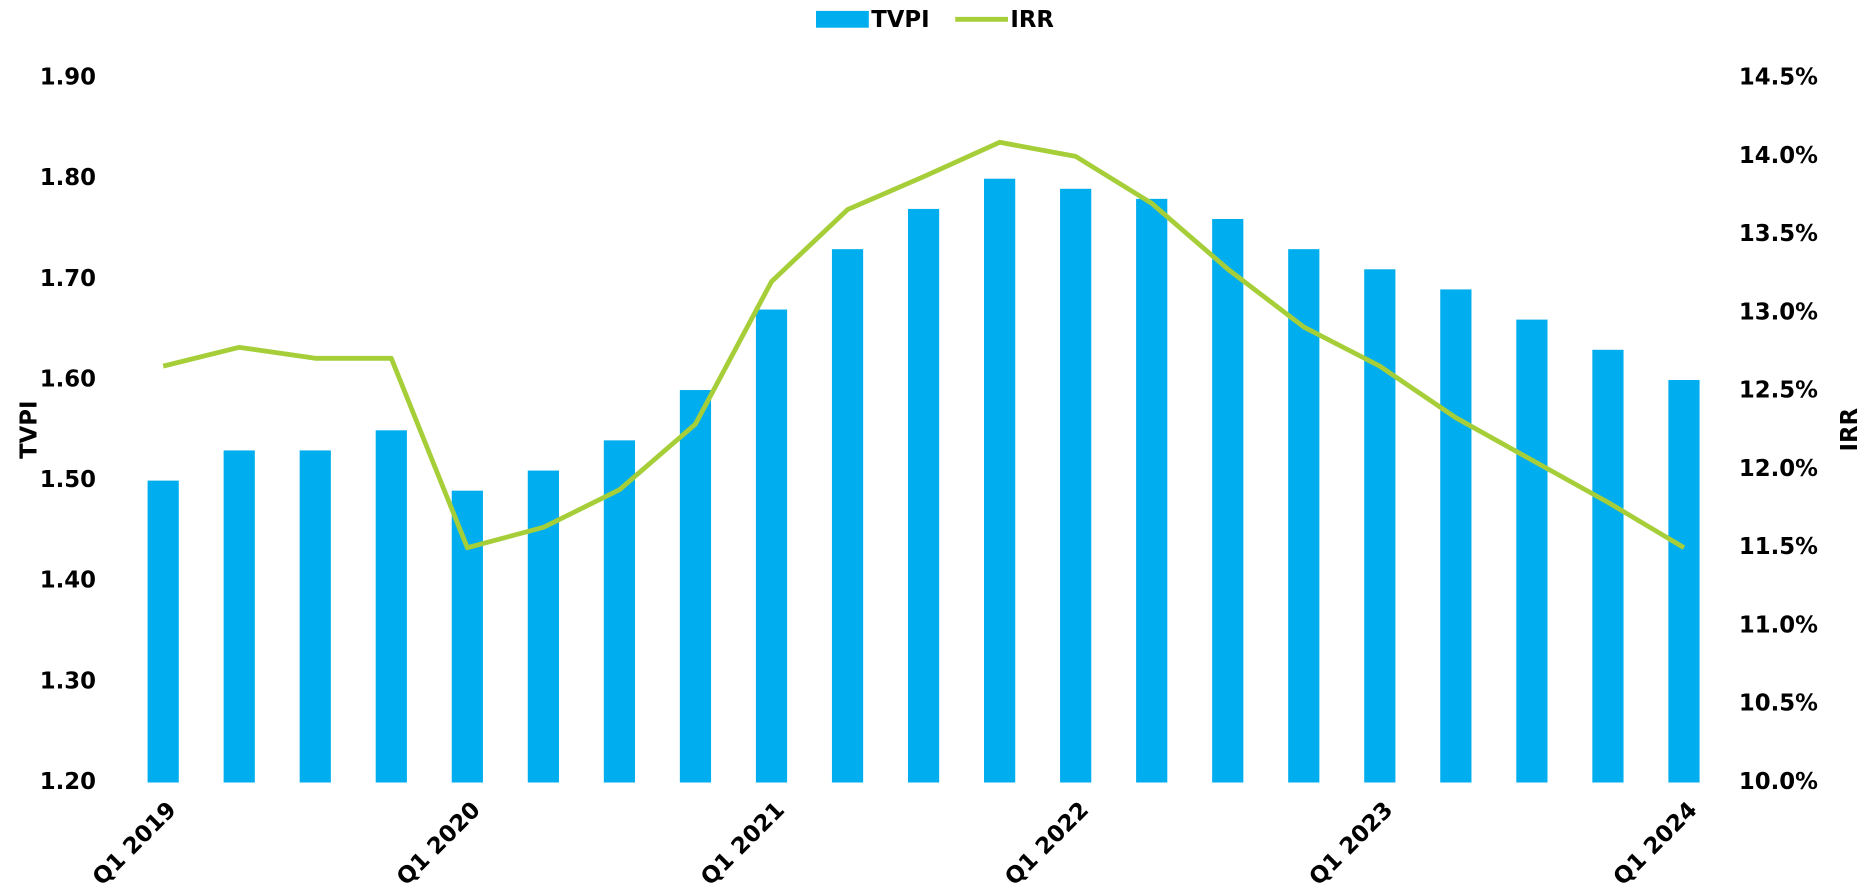 This screenshot has height=893, width=1872. Describe the element at coordinates (1032, 20) in the screenshot. I see `legend-label: IRR` at that location.